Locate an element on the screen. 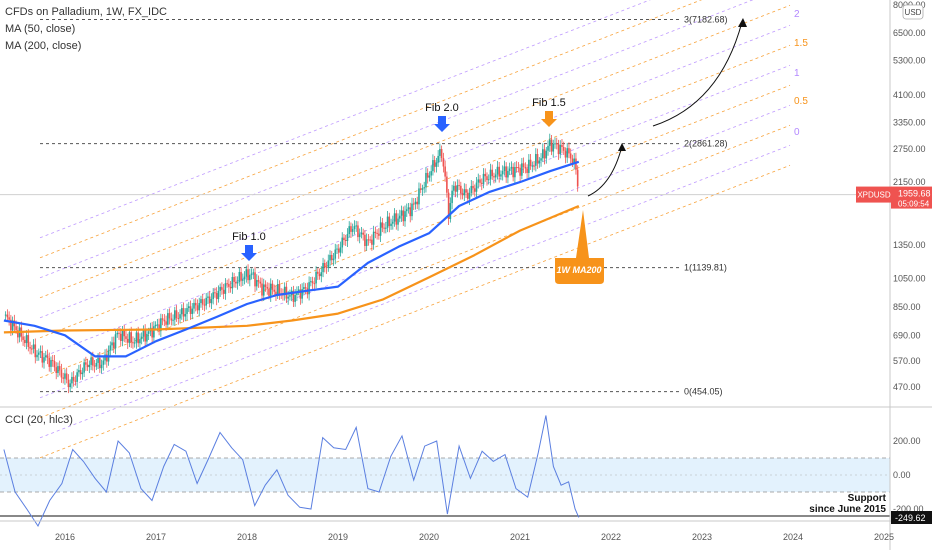 The height and width of the screenshot is (550, 932). time-axis-tick: 2025 is located at coordinates (884, 537).